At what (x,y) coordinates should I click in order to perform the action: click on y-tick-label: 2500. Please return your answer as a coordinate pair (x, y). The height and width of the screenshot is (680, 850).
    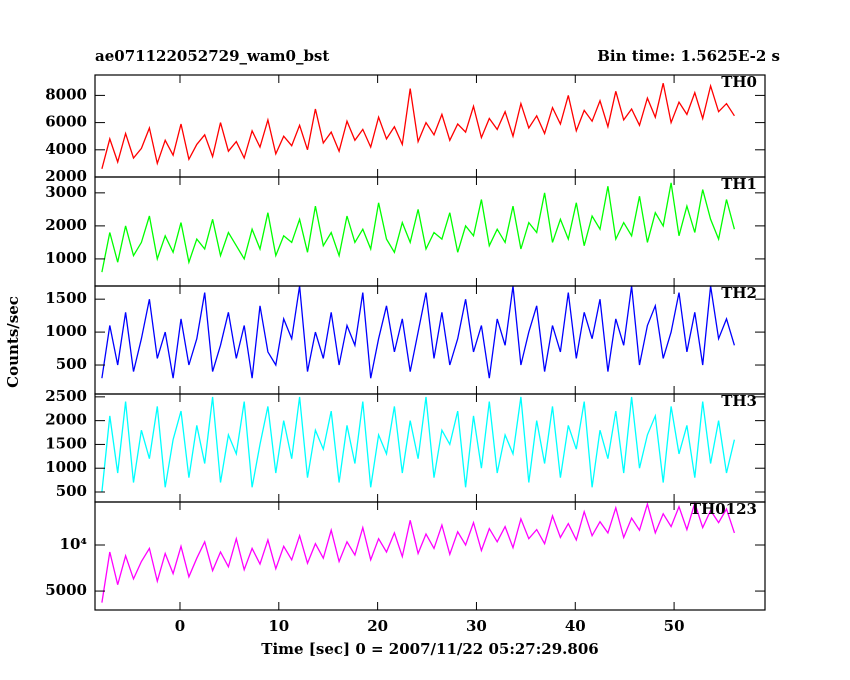
    Looking at the image, I should click on (66, 396).